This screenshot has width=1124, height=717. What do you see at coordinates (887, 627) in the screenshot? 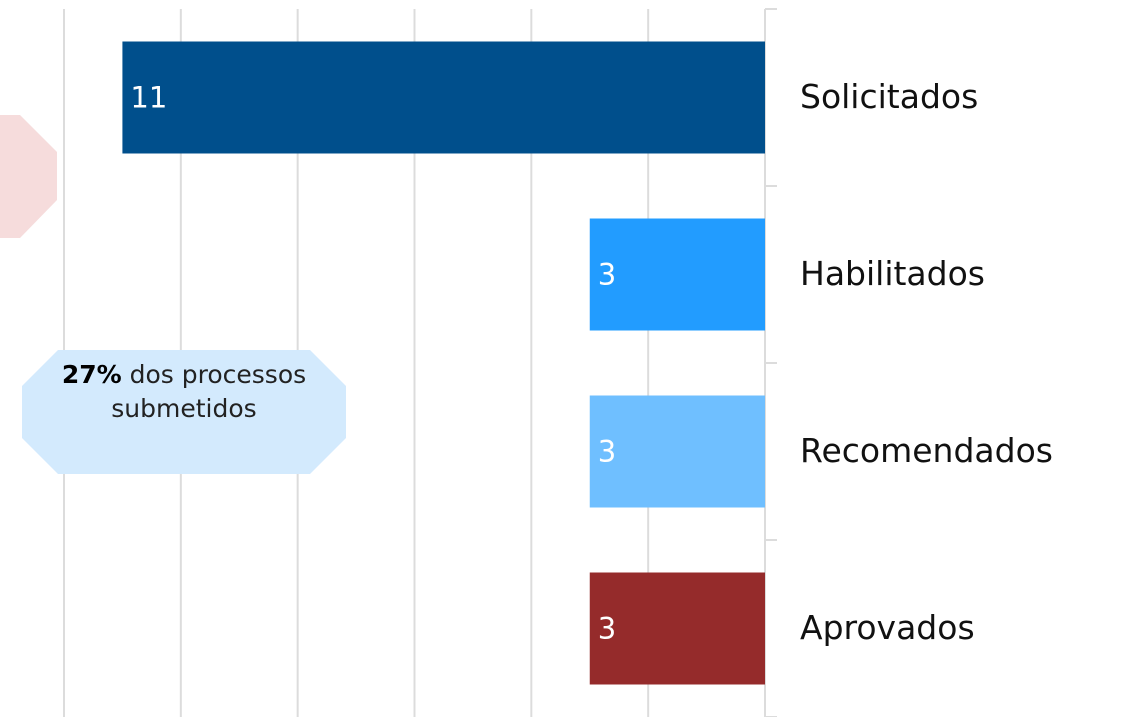
I see `category-label: Aprovados` at bounding box center [887, 627].